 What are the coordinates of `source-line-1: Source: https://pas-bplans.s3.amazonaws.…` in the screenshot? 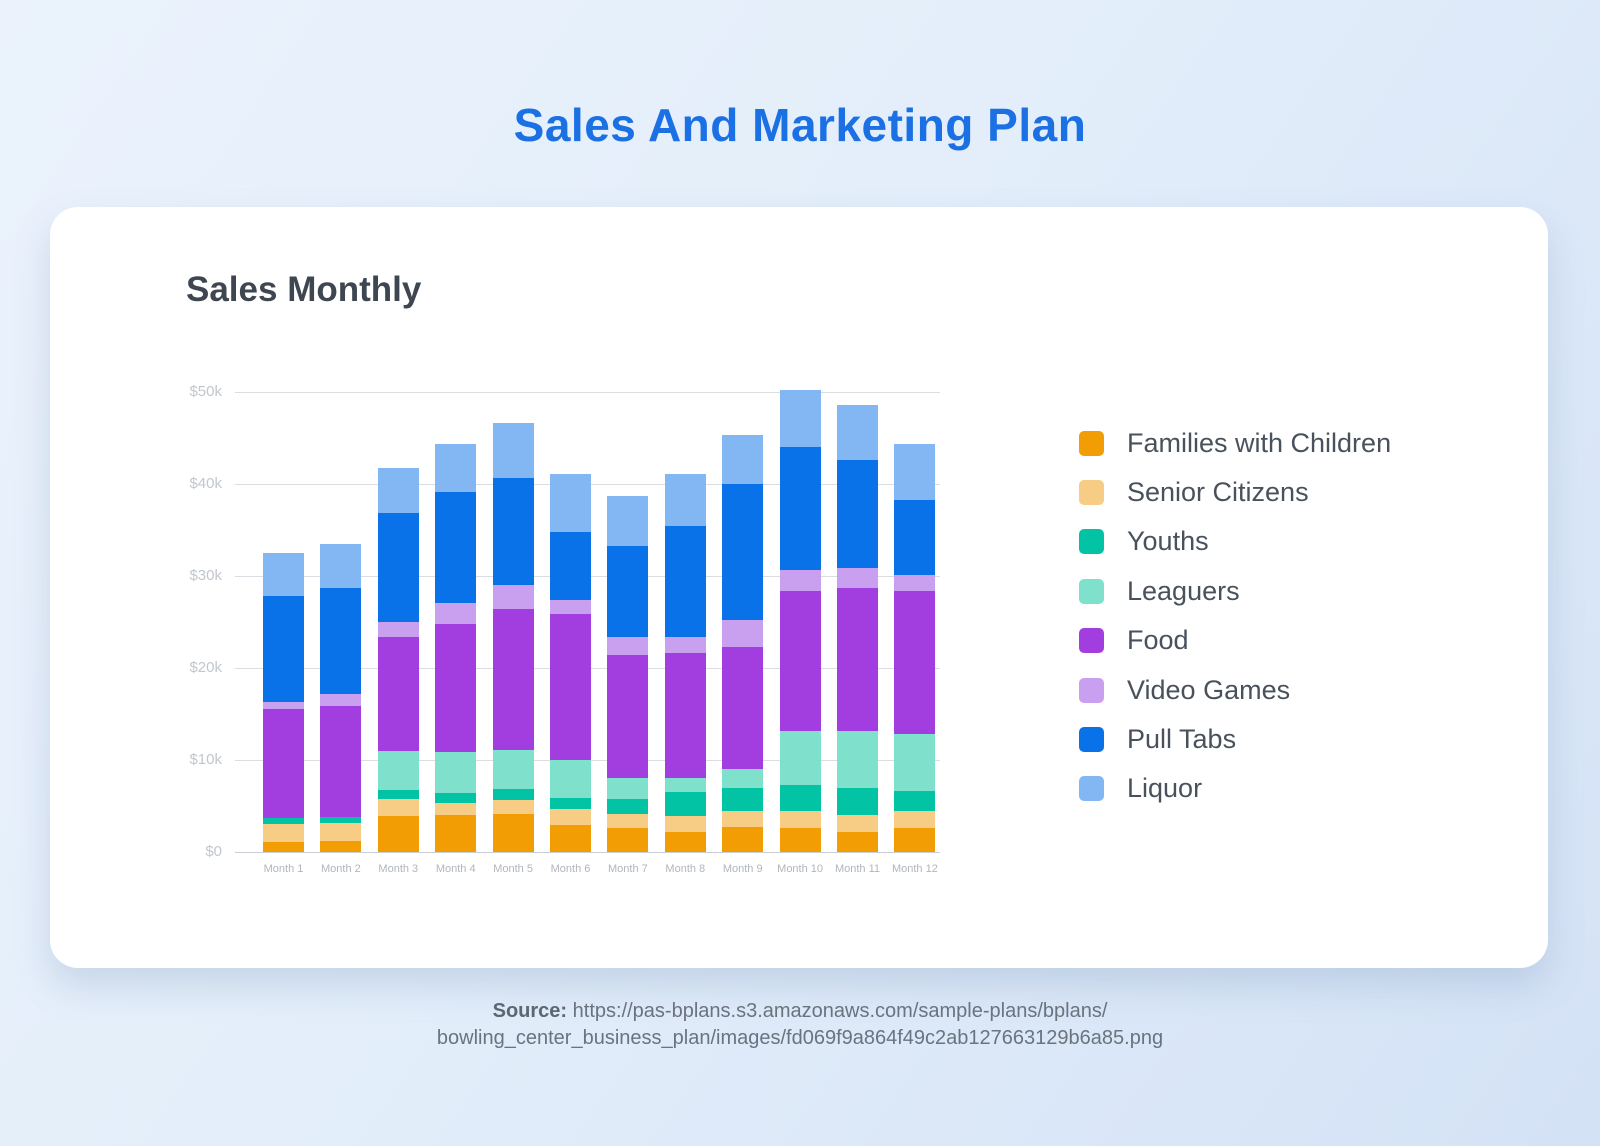 It's located at (800, 1011).